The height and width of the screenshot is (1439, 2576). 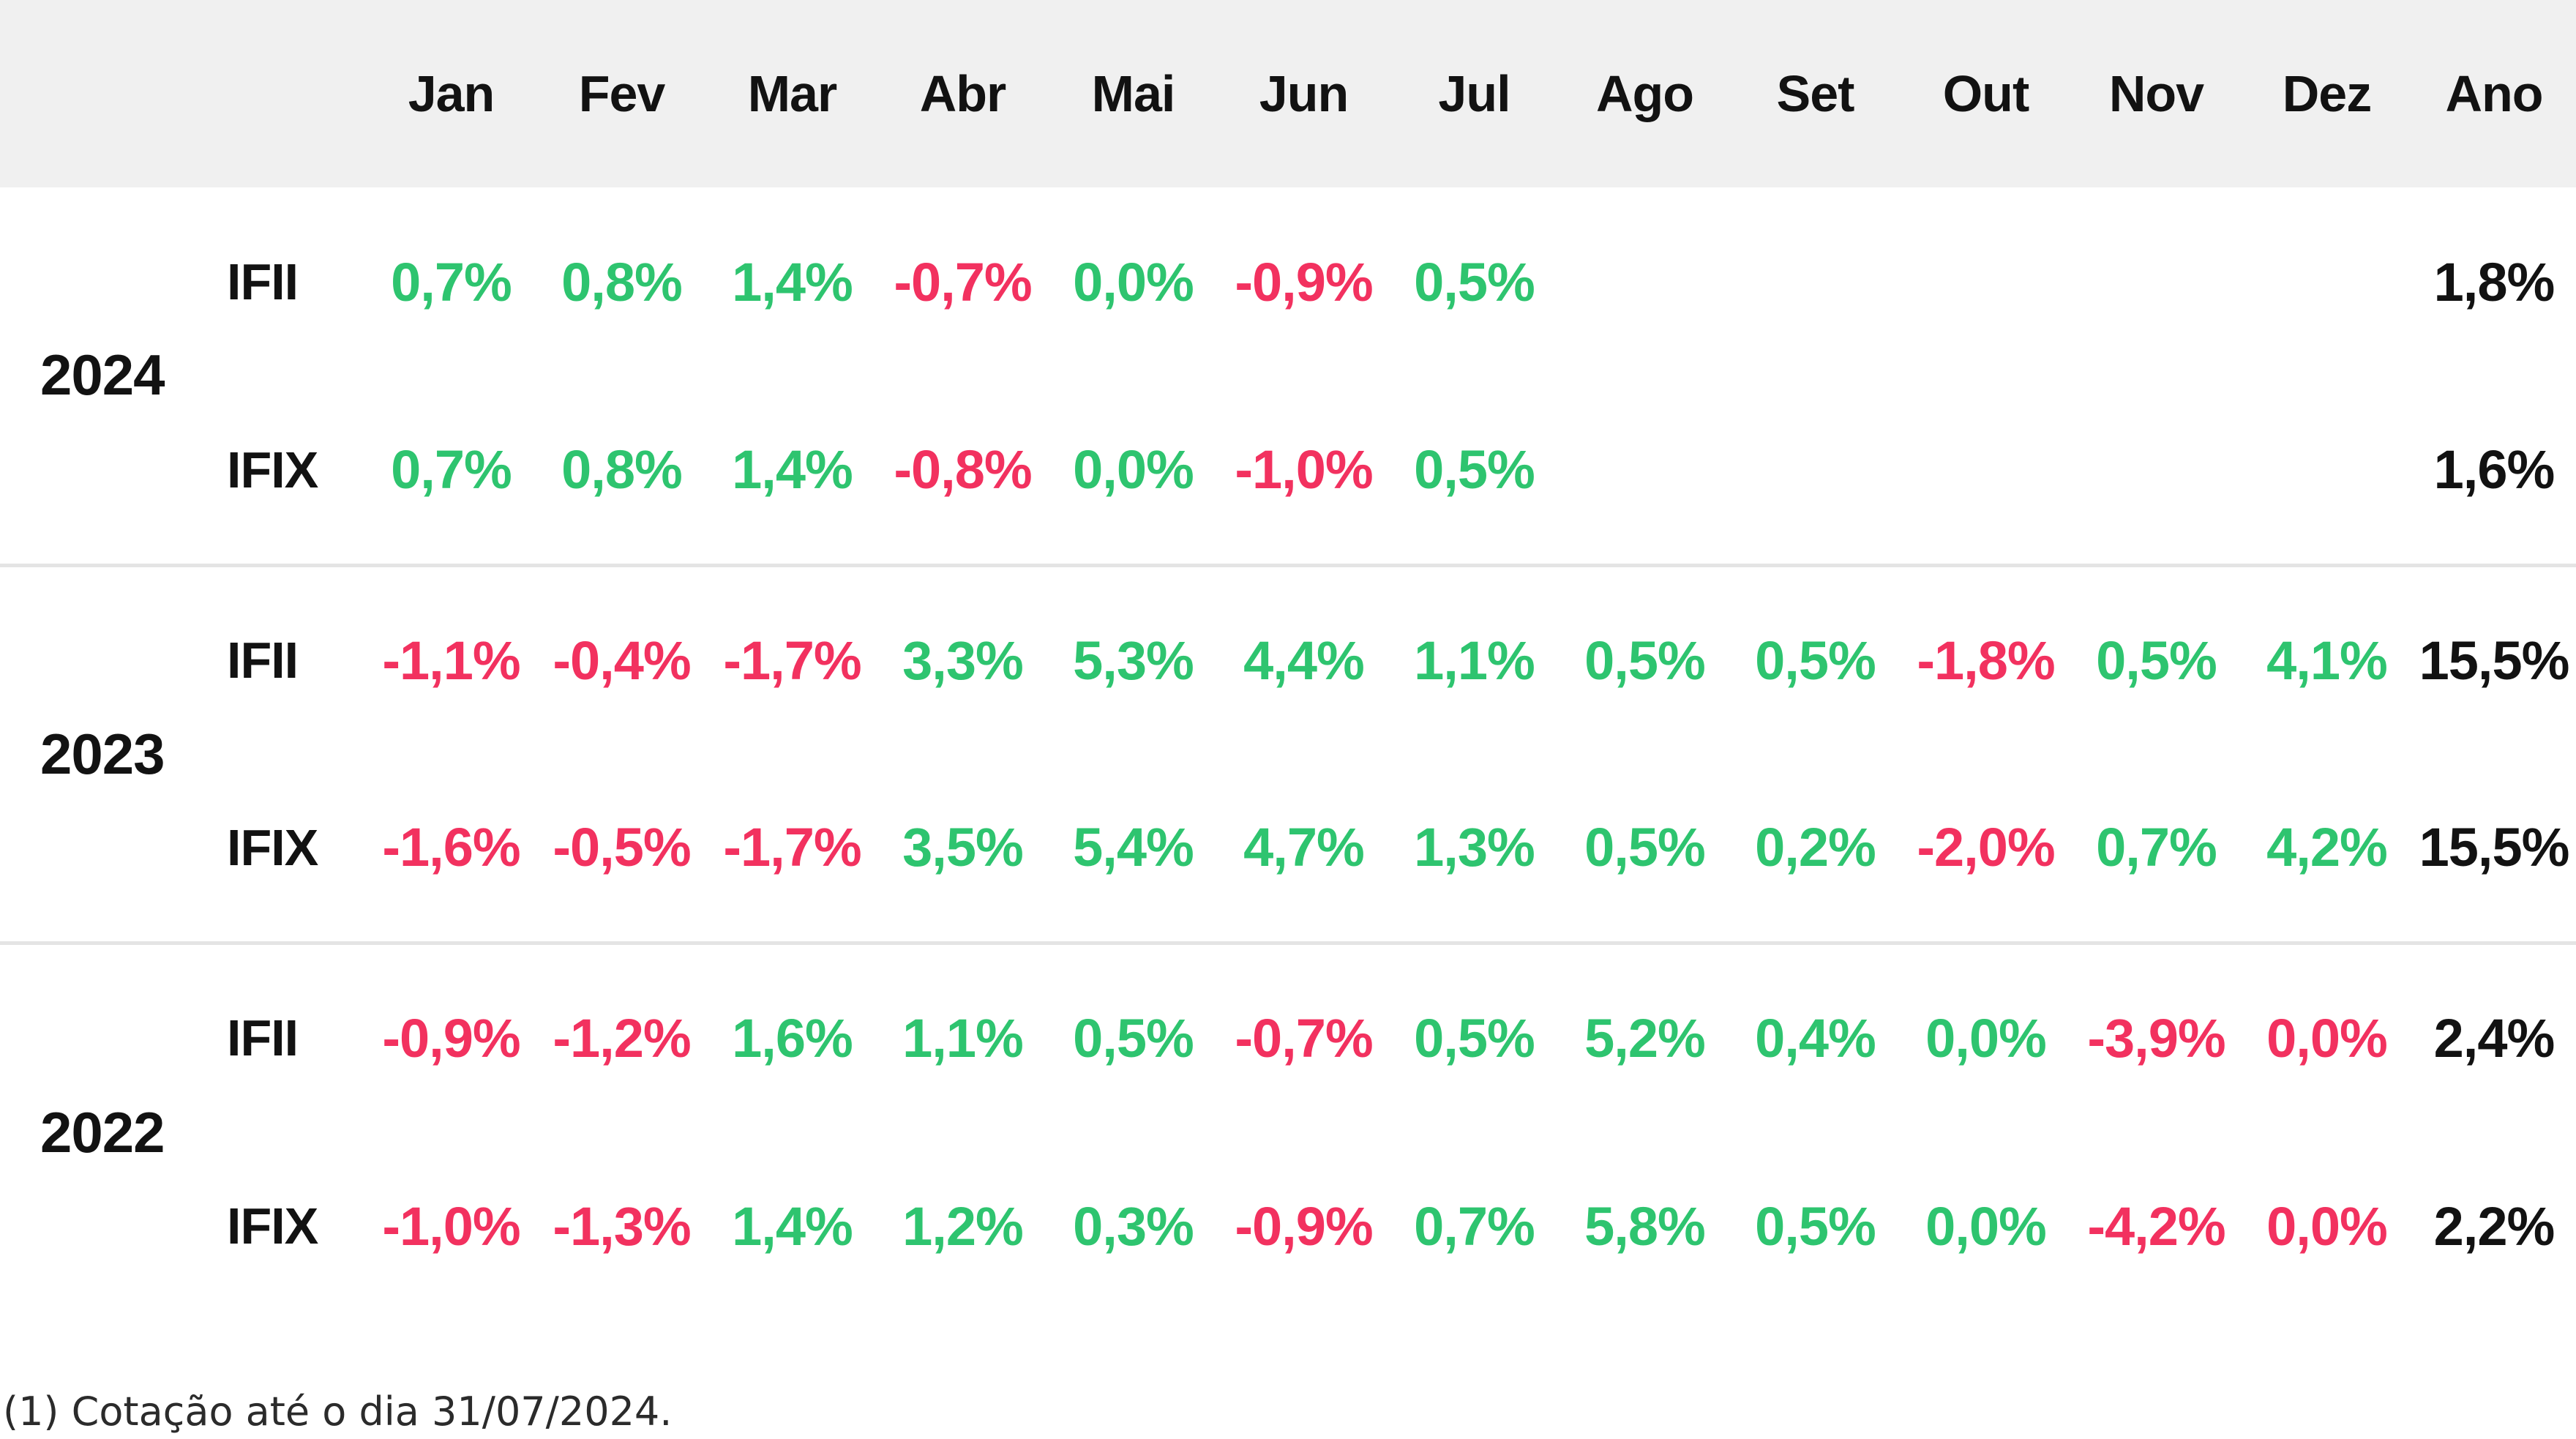 I want to click on month-value-cell-2022-ifix-mai: 0,3%, so click(x=1133, y=1226).